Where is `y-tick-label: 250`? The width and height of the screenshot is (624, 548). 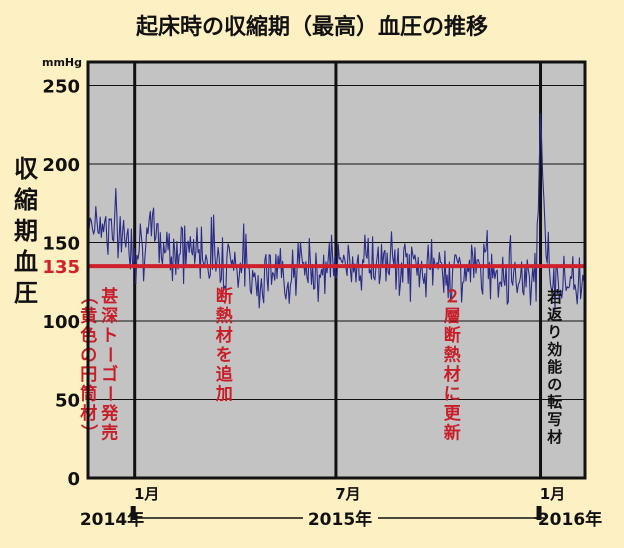
y-tick-label: 250 is located at coordinates (61, 87).